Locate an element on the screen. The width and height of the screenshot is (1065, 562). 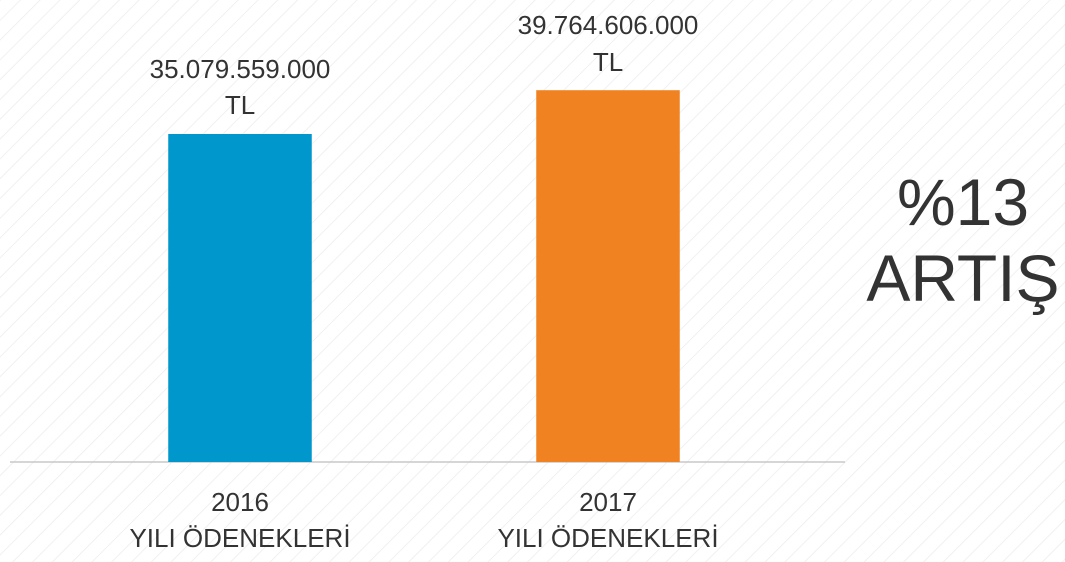
value-label: 35.079.559.000 TL is located at coordinates (240, 87).